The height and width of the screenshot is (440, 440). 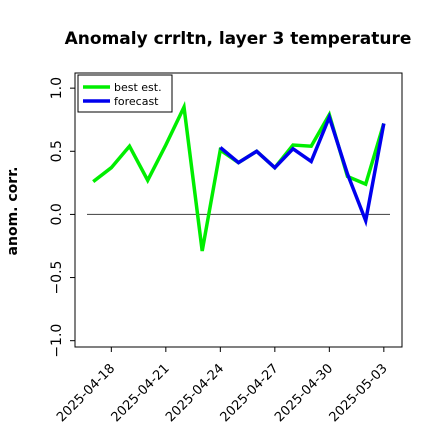 I want to click on y-tick-label: −1.0, so click(x=57, y=341).